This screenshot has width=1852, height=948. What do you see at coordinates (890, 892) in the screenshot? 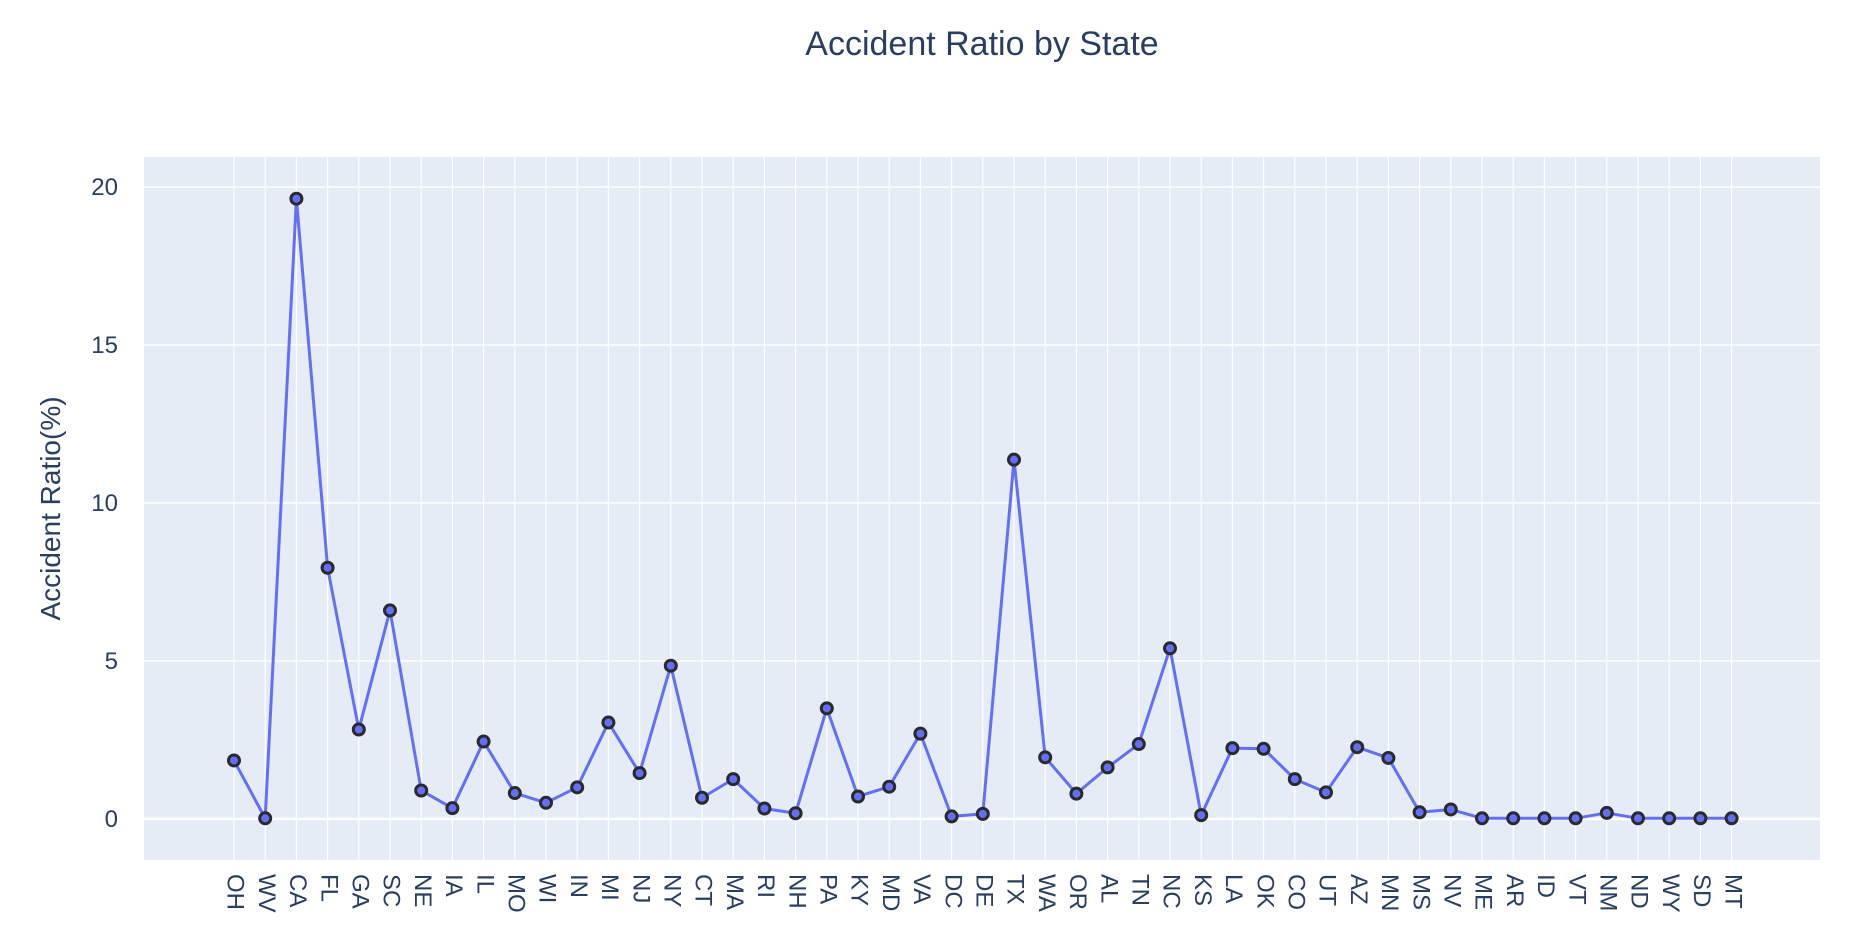
I see `x-tick-label: MD` at bounding box center [890, 892].